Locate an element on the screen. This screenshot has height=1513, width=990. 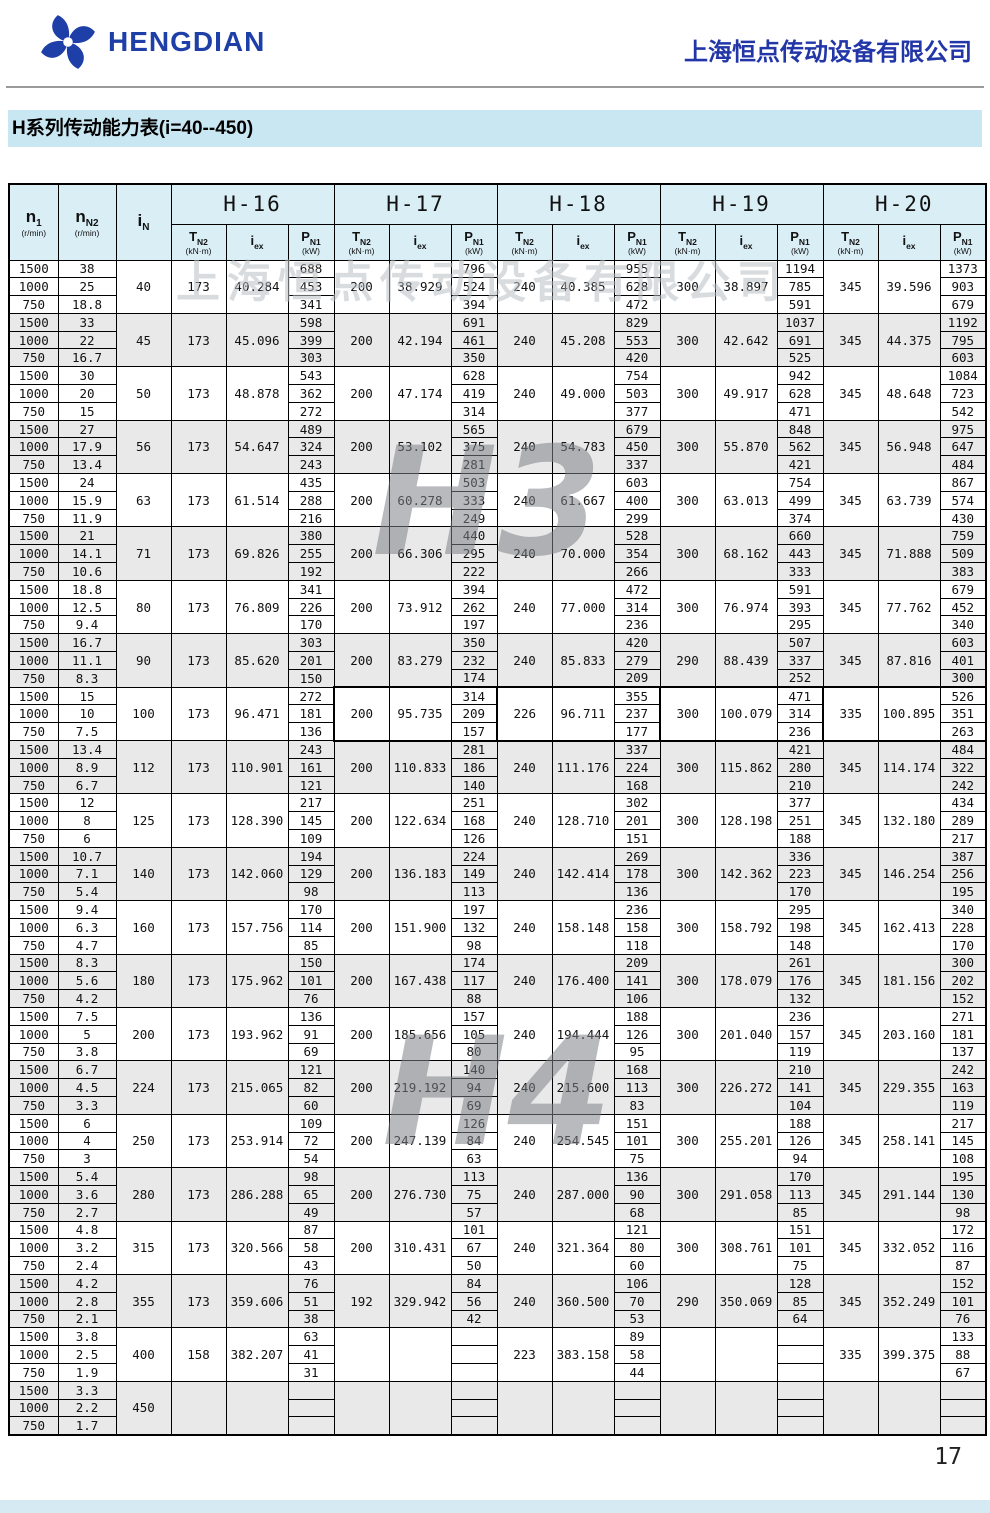
cell-tn2: 192 is located at coordinates (361, 1301).